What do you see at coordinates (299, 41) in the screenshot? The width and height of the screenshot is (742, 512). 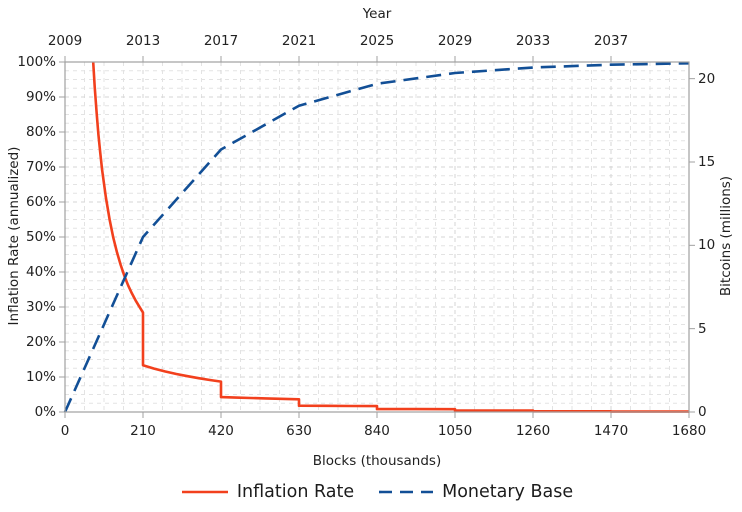 I see `top-axis-tick-label: 2021` at bounding box center [299, 41].